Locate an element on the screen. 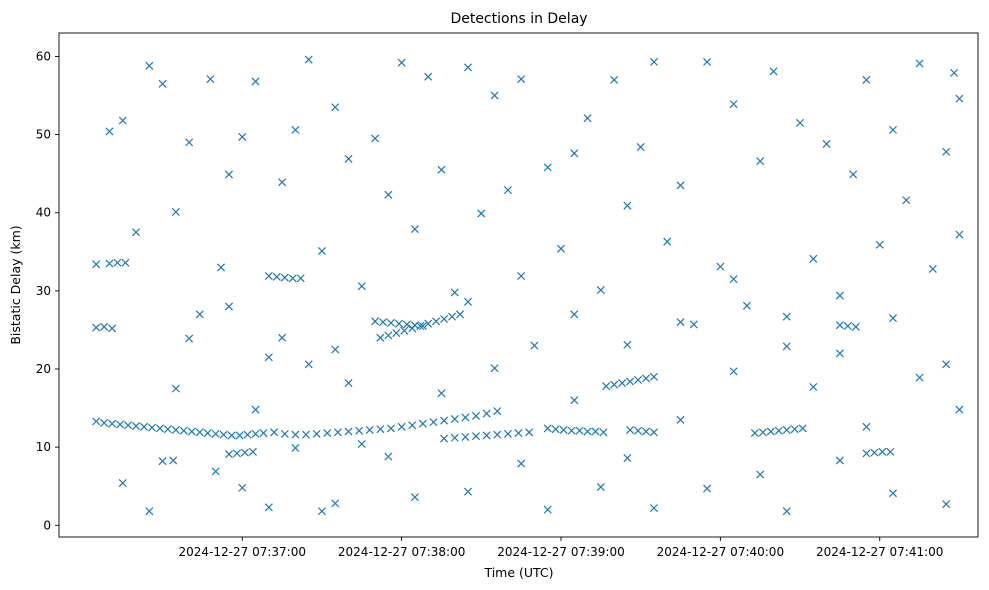 The image size is (989, 590). y-tick-label: 40 is located at coordinates (43, 213).